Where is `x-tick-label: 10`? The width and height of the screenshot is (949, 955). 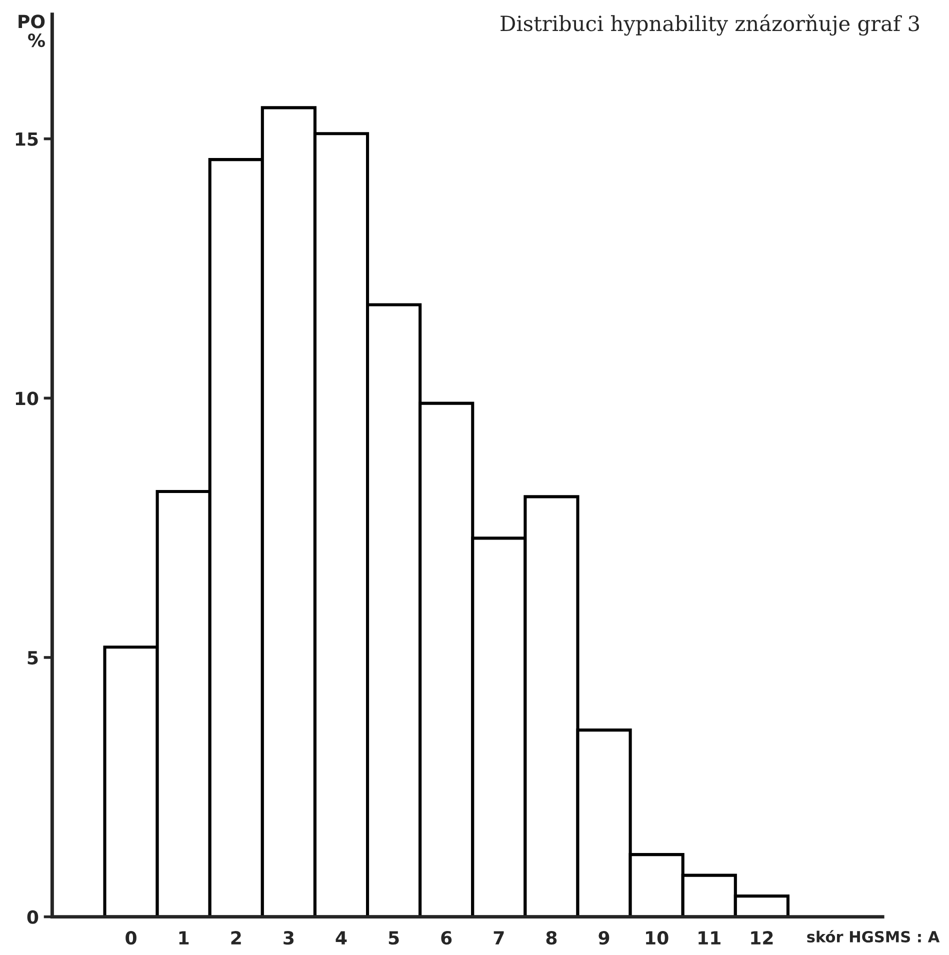 x-tick-label: 10 is located at coordinates (657, 938).